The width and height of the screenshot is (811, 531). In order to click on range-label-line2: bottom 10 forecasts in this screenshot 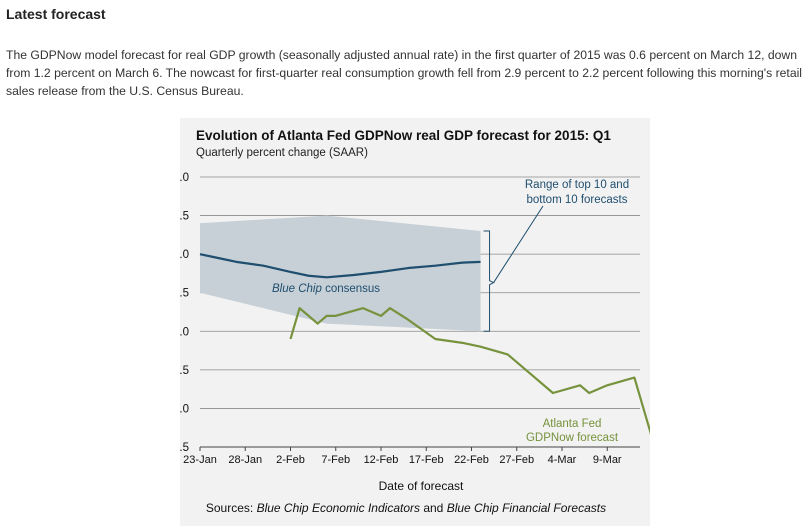, I will do `click(577, 200)`.